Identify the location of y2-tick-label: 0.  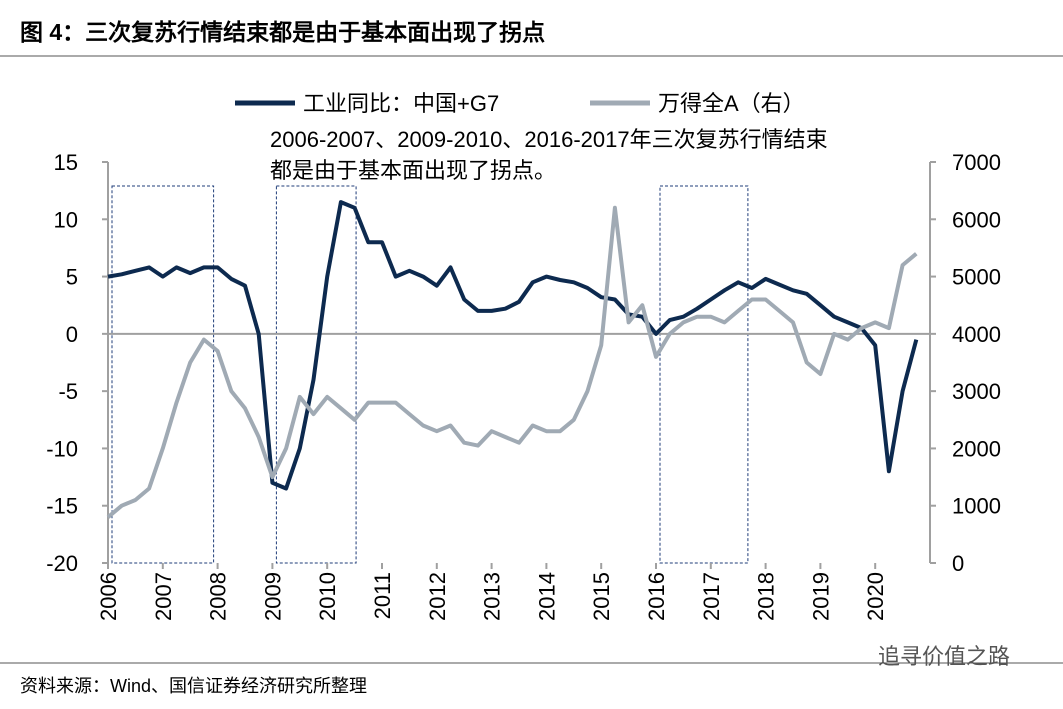
(958, 563).